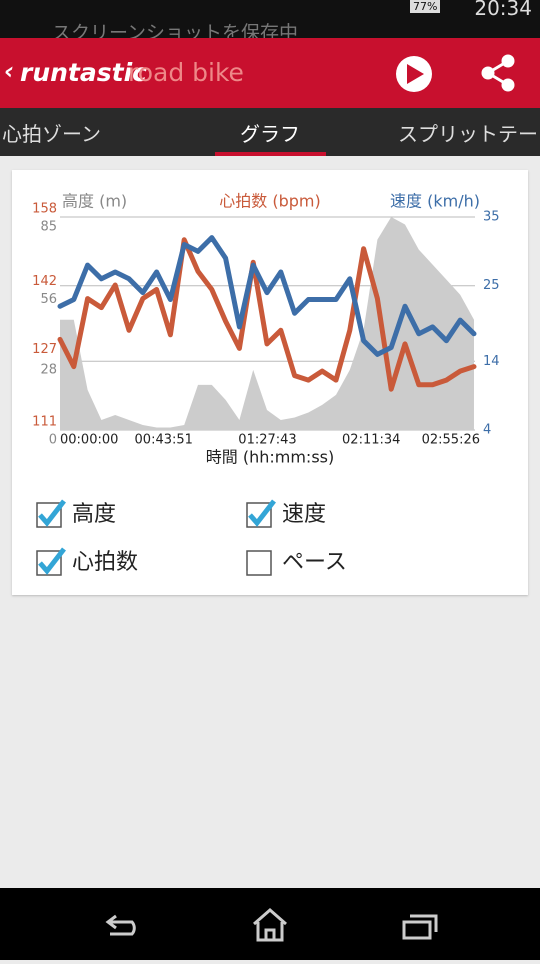 The image size is (540, 964). I want to click on tab-bar: 心拍ゾーン グラフ スプリットテー, so click(270, 132).